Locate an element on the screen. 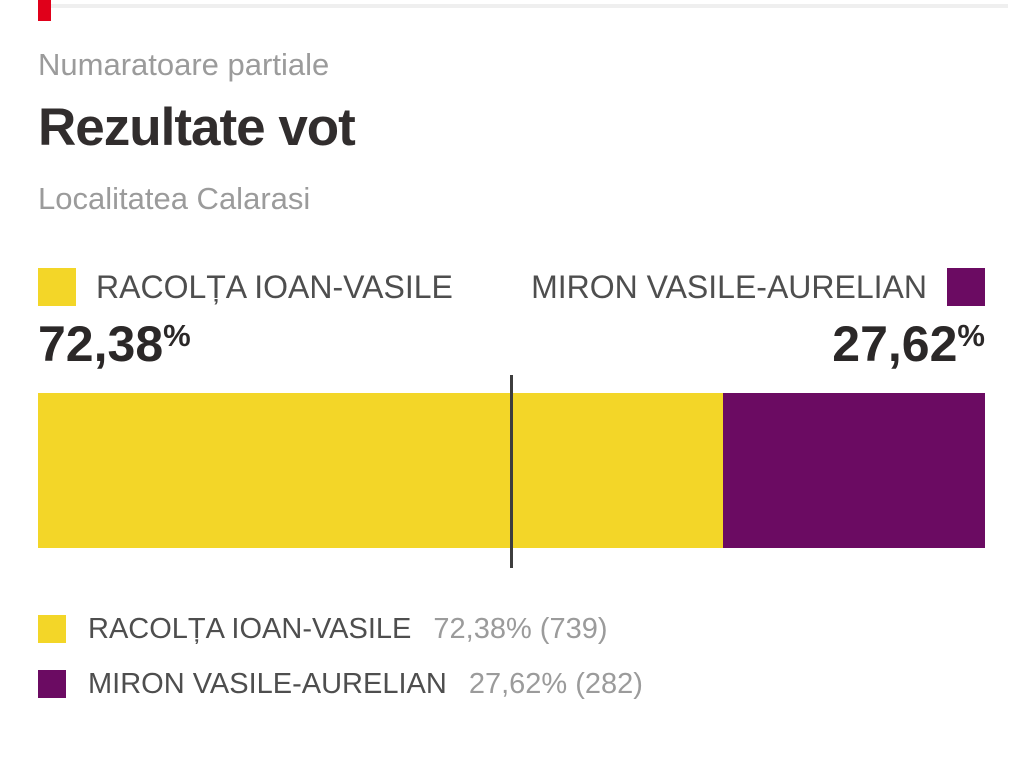 Image resolution: width=1024 pixels, height=764 pixels. location-subtitle: Localitatea Calarasi is located at coordinates (174, 198).